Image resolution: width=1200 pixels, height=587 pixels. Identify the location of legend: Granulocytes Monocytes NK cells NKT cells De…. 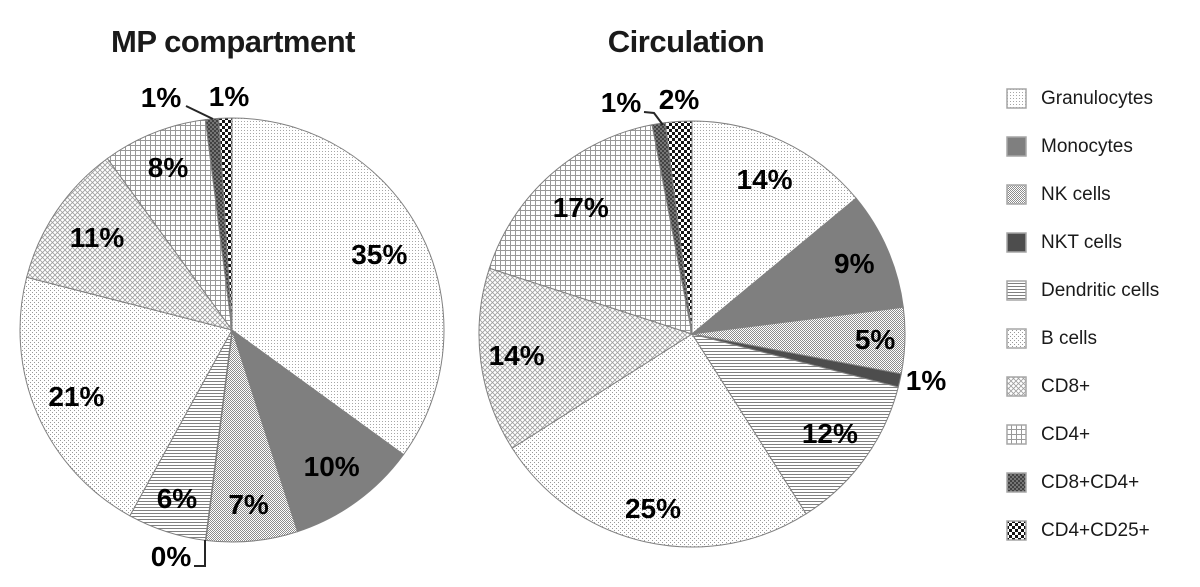
(1082, 328).